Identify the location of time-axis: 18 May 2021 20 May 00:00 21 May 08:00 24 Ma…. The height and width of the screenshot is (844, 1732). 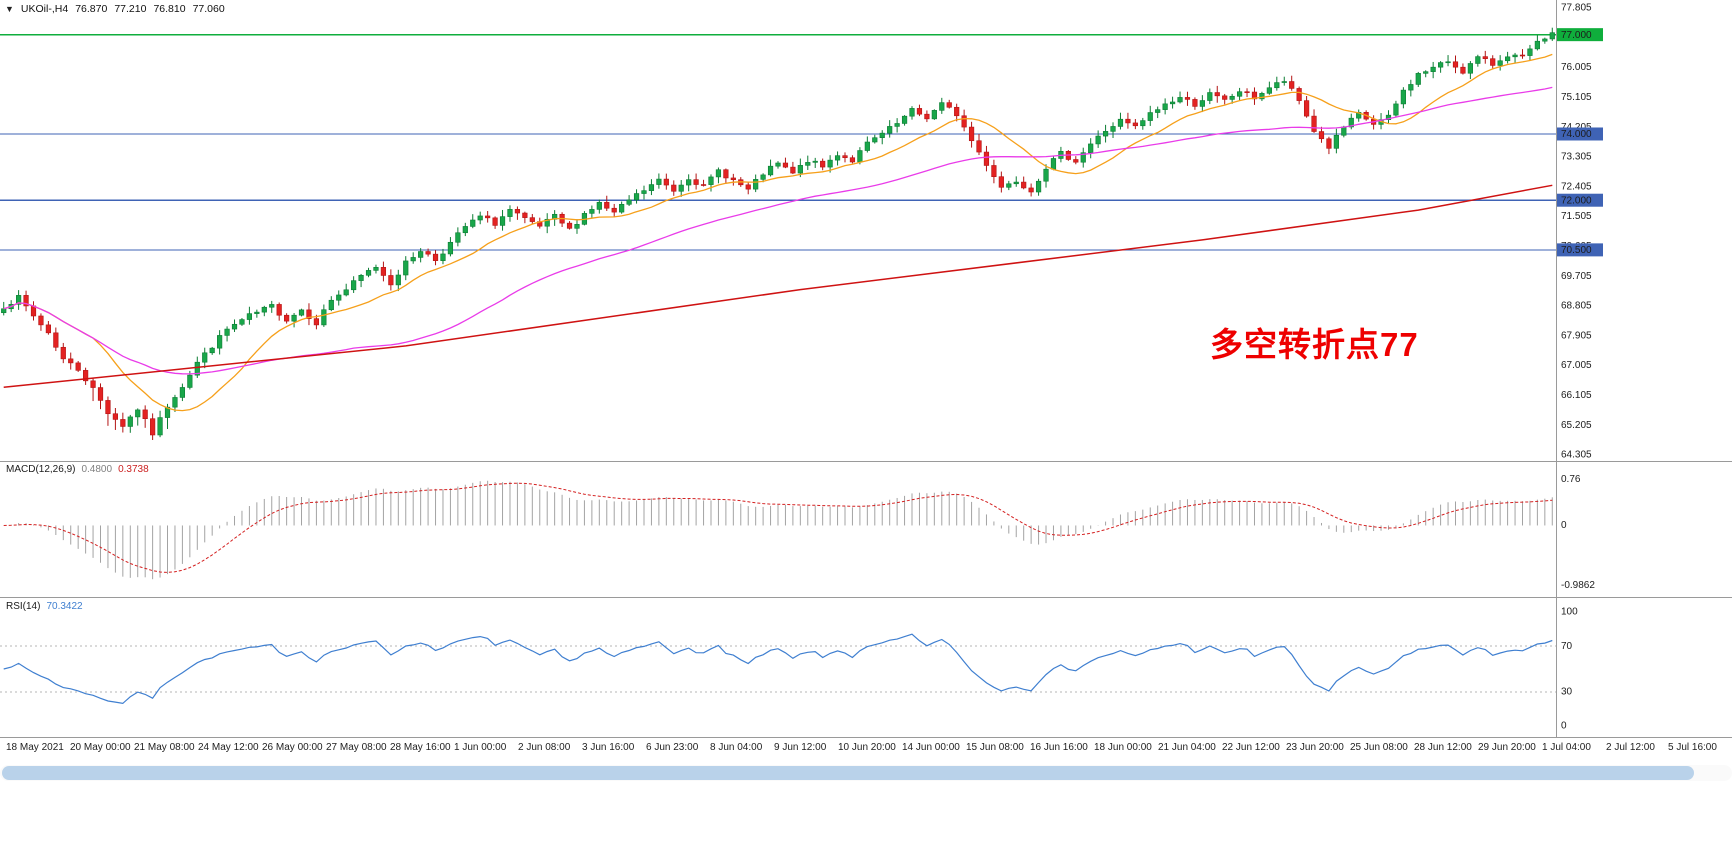
(866, 751).